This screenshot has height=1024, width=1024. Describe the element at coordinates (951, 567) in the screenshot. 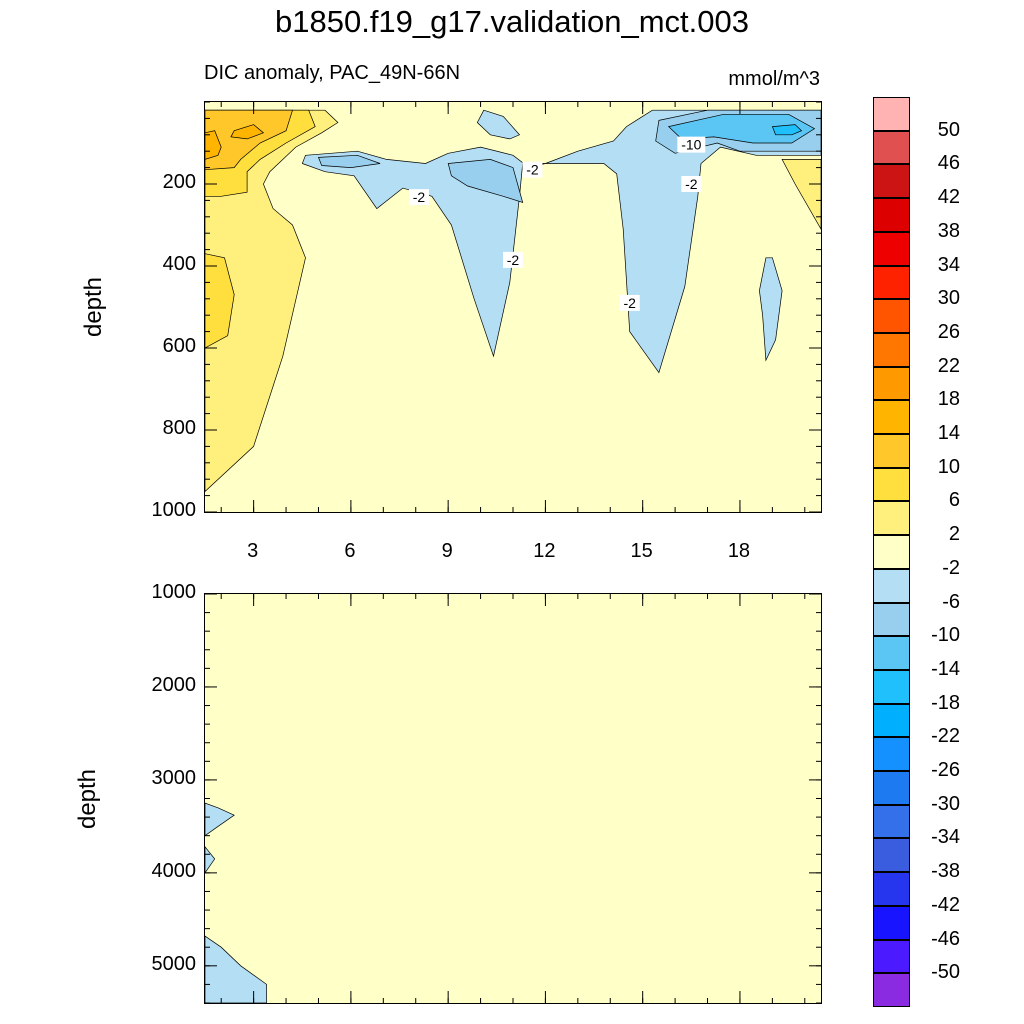

I see `colorbar-label: -2` at that location.